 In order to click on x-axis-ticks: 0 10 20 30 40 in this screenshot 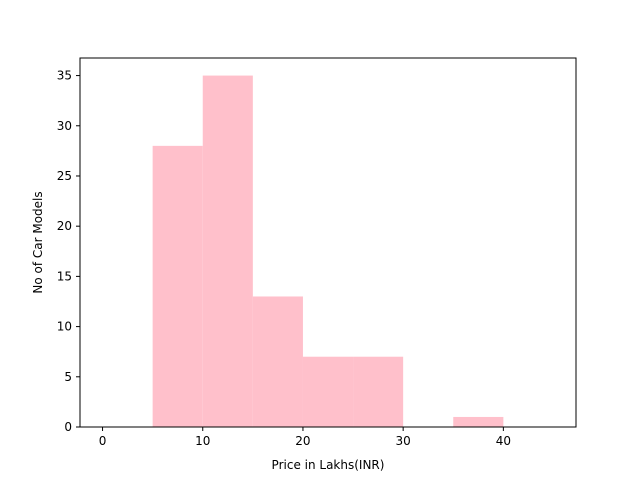, I will do `click(305, 437)`.